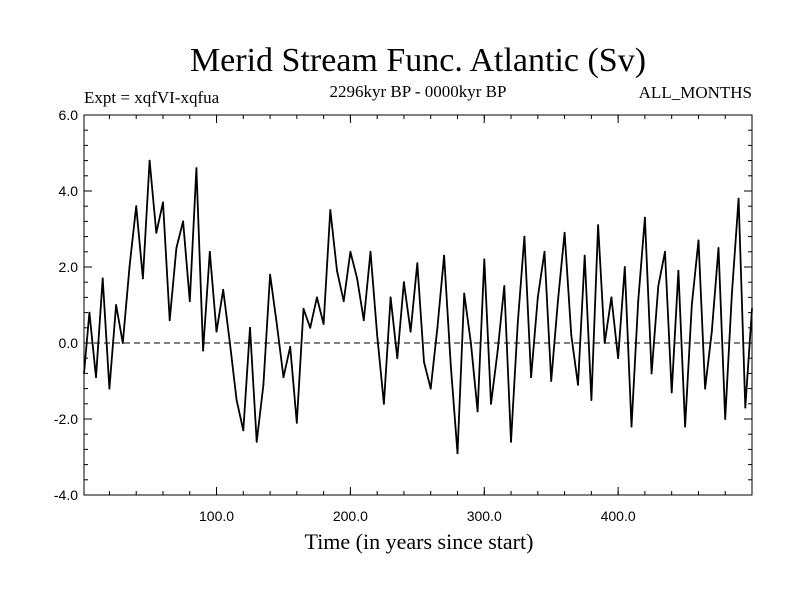 The width and height of the screenshot is (800, 600). What do you see at coordinates (484, 516) in the screenshot?
I see `x-tick-label: 300.0` at bounding box center [484, 516].